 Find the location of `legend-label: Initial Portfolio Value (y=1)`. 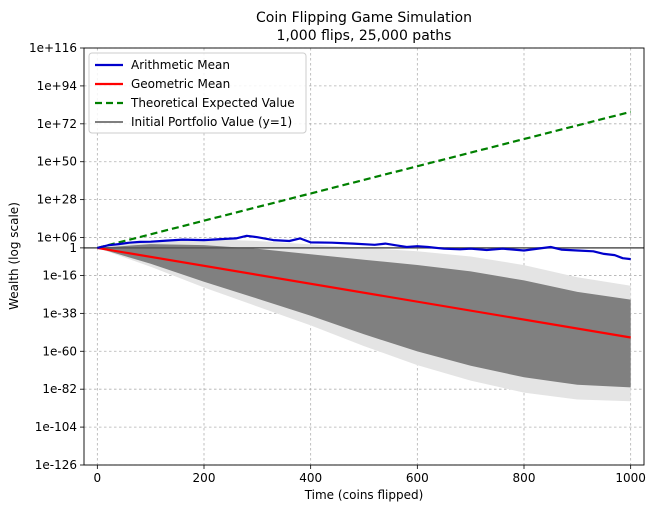

legend-label: Initial Portfolio Value (y=1) is located at coordinates (211, 122).